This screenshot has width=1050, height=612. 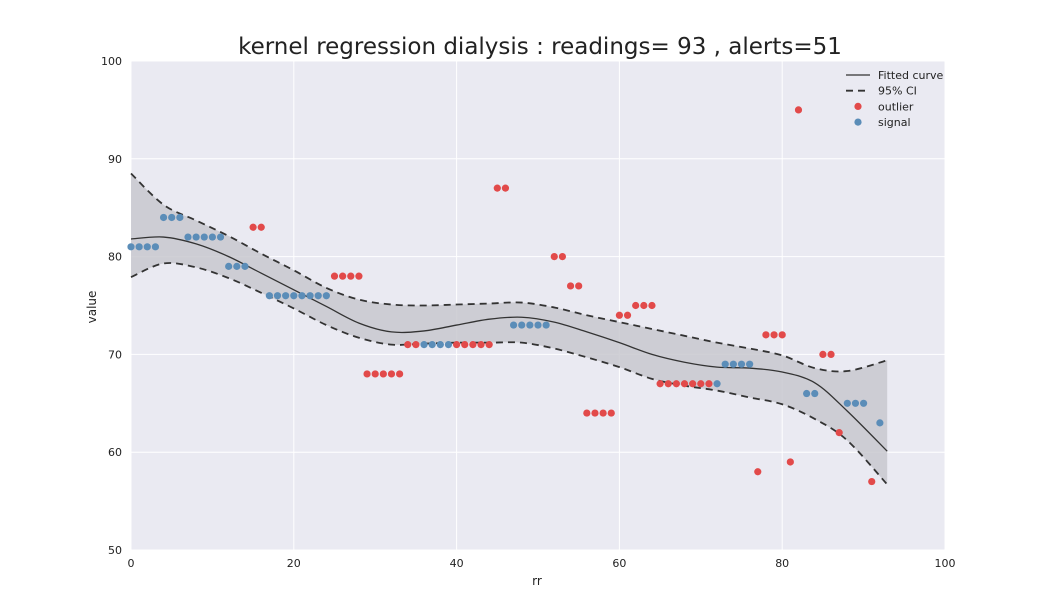 I want to click on legend-outlier-swatch, so click(x=858, y=106).